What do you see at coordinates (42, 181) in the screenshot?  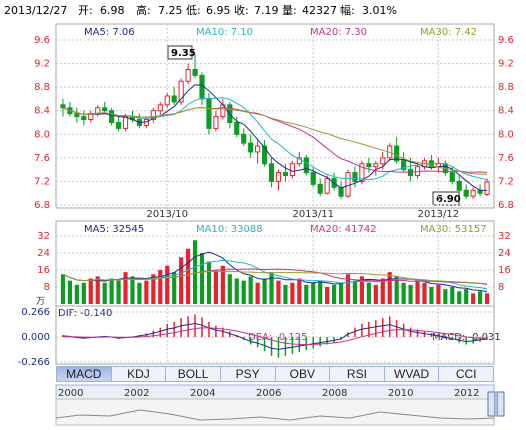 I see `price-tick-left: 7.2` at bounding box center [42, 181].